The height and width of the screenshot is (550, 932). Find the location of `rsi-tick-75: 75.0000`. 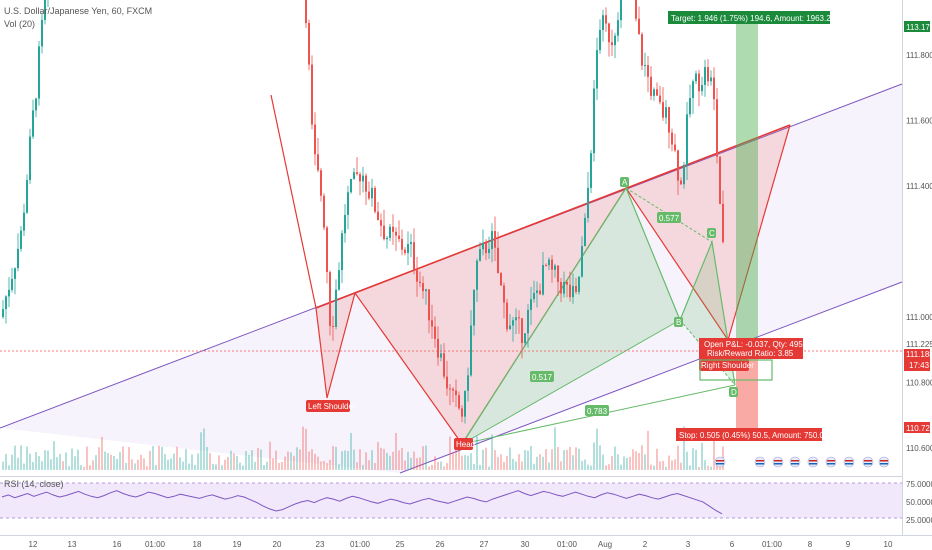

rsi-tick-75: 75.0000 is located at coordinates (919, 484).